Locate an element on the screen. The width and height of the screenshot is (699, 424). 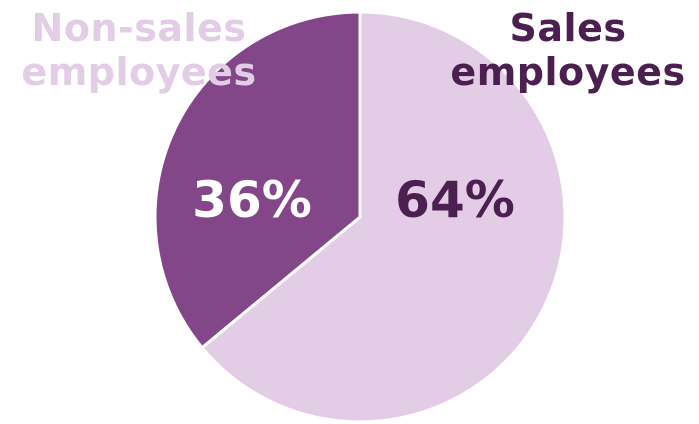
sales-data-label: 64% is located at coordinates (455, 200).